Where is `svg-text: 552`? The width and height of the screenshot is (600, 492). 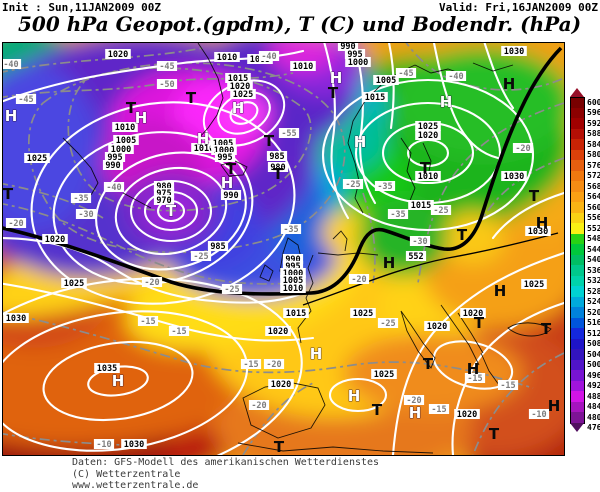
svg-text: 552 is located at coordinates (415, 257).